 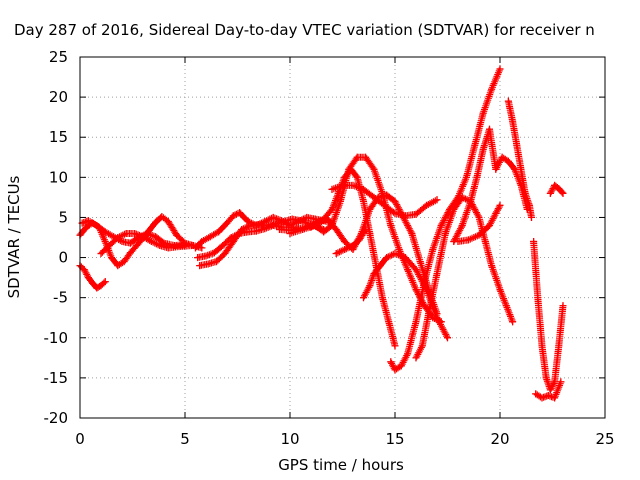 What do you see at coordinates (289, 439) in the screenshot?
I see `x-tick-label: 10` at bounding box center [289, 439].